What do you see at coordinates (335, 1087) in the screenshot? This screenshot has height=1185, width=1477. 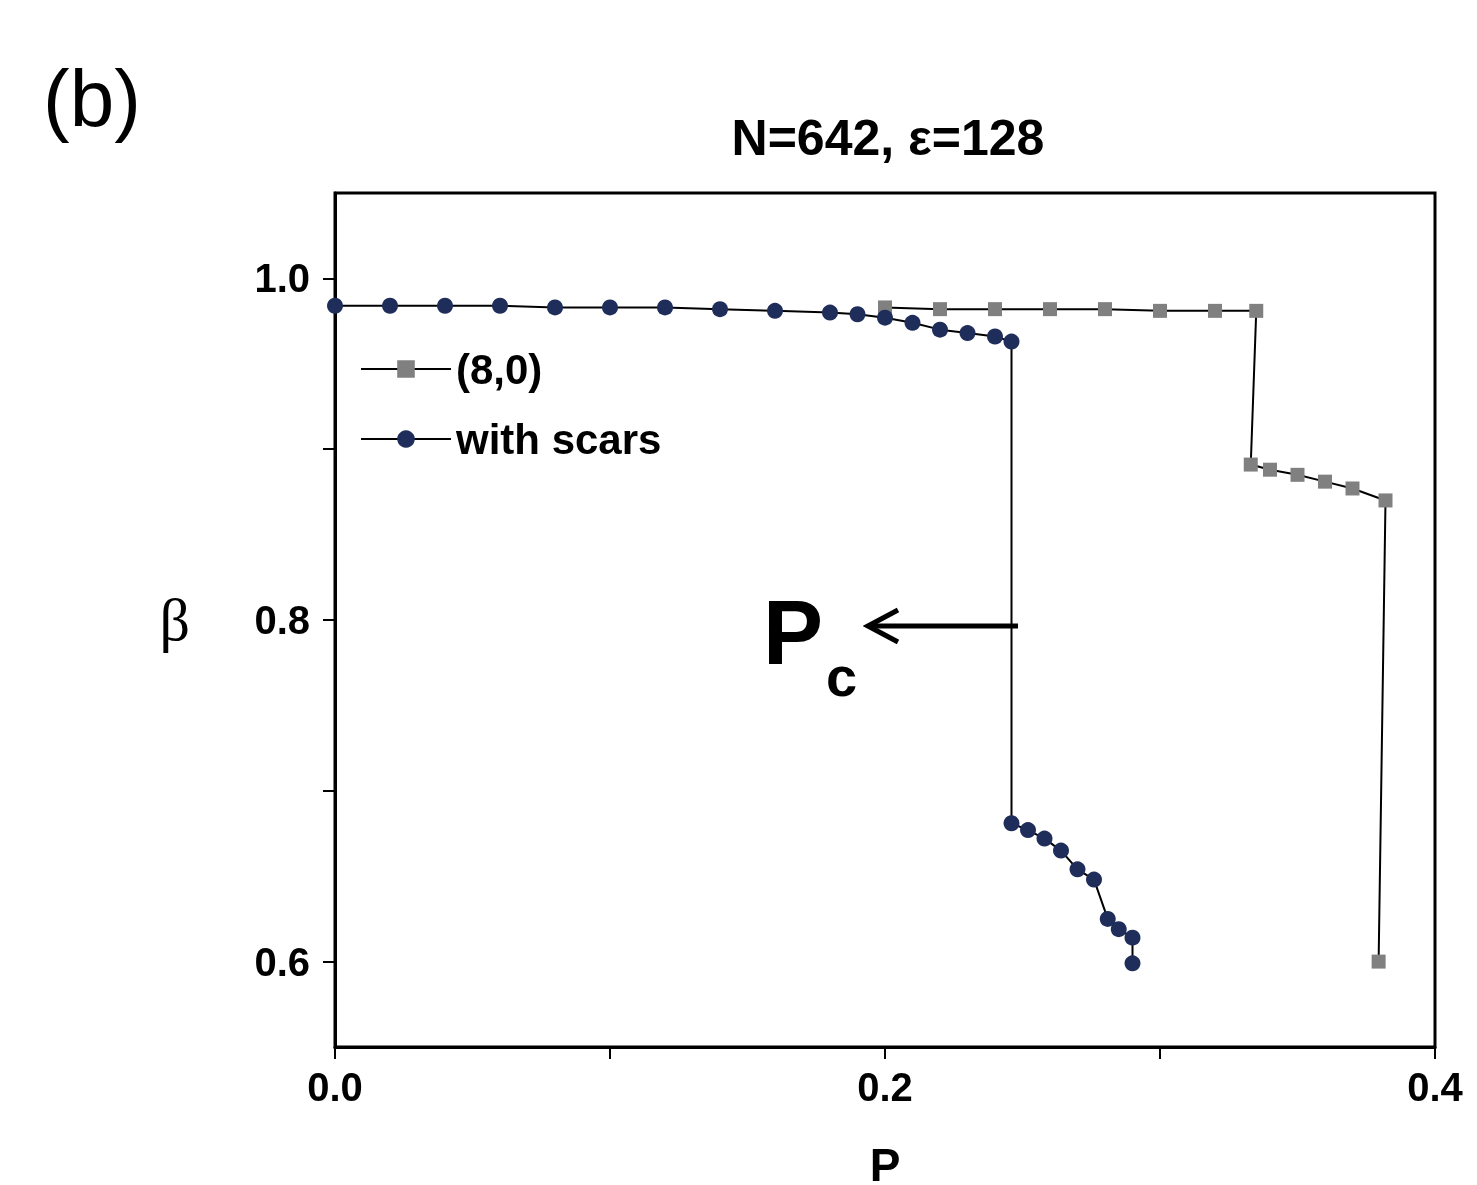 I see `x-tick-label: 0.0` at bounding box center [335, 1087].